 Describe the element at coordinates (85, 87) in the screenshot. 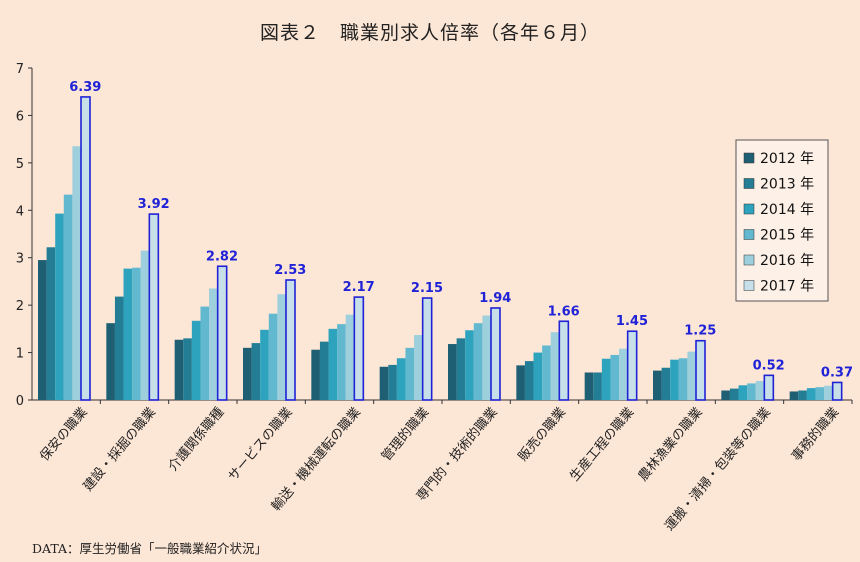

I see `data-label: 6.39` at that location.